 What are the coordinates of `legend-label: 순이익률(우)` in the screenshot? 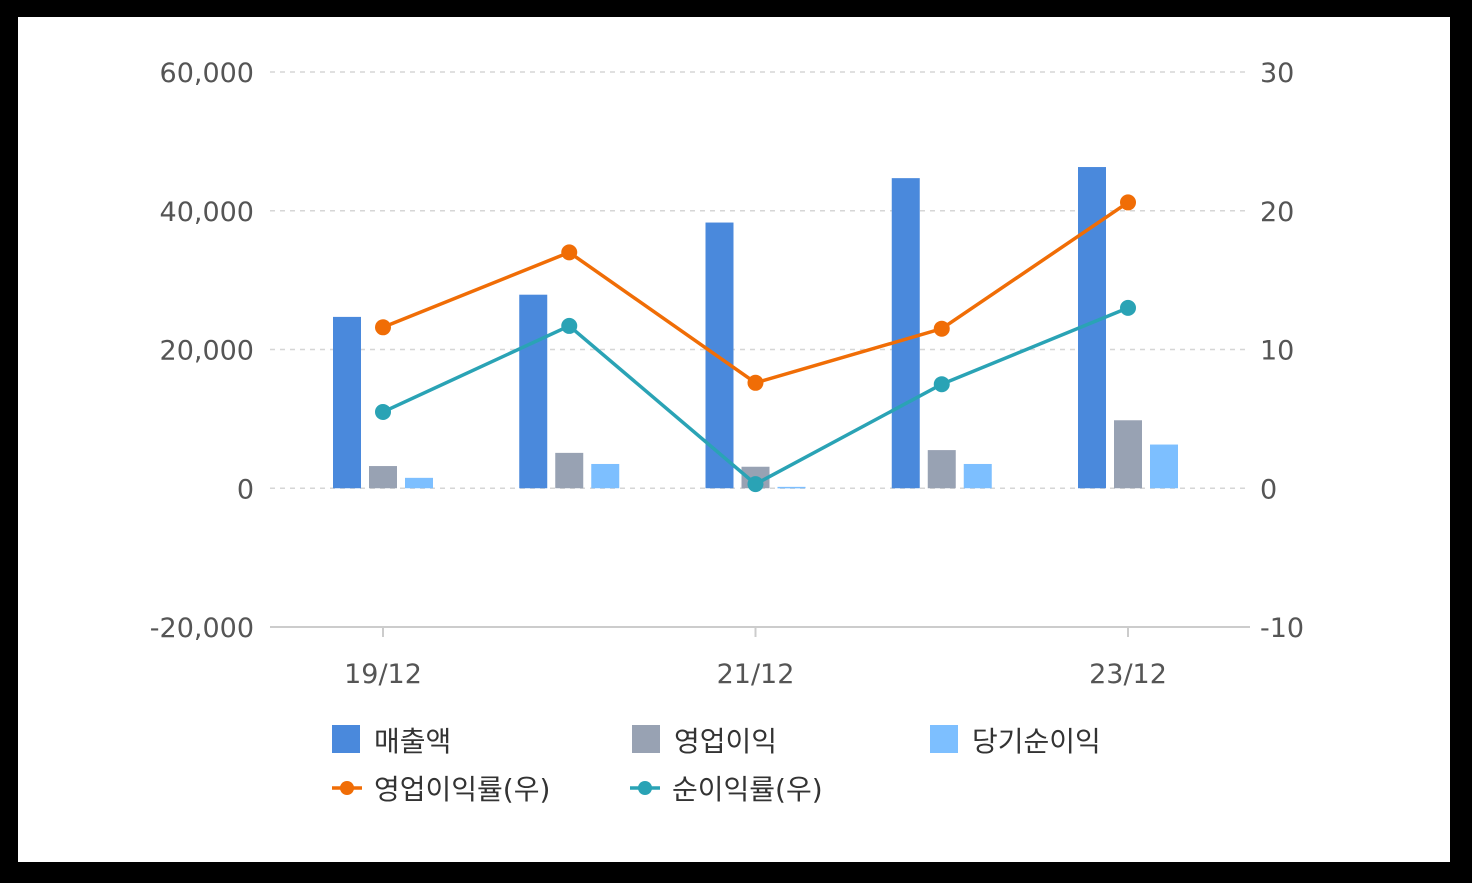 It's located at (747, 789).